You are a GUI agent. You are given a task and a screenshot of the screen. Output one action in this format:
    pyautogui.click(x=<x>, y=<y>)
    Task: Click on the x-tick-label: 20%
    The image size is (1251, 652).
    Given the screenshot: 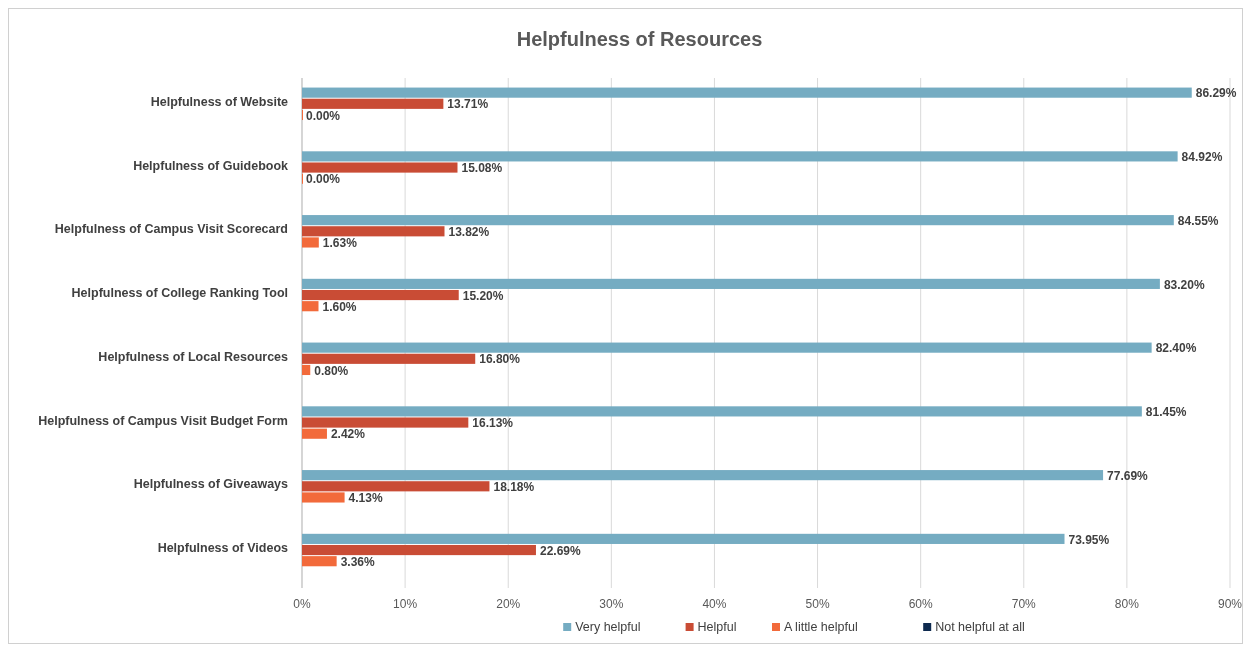 What is the action you would take?
    pyautogui.click(x=508, y=604)
    